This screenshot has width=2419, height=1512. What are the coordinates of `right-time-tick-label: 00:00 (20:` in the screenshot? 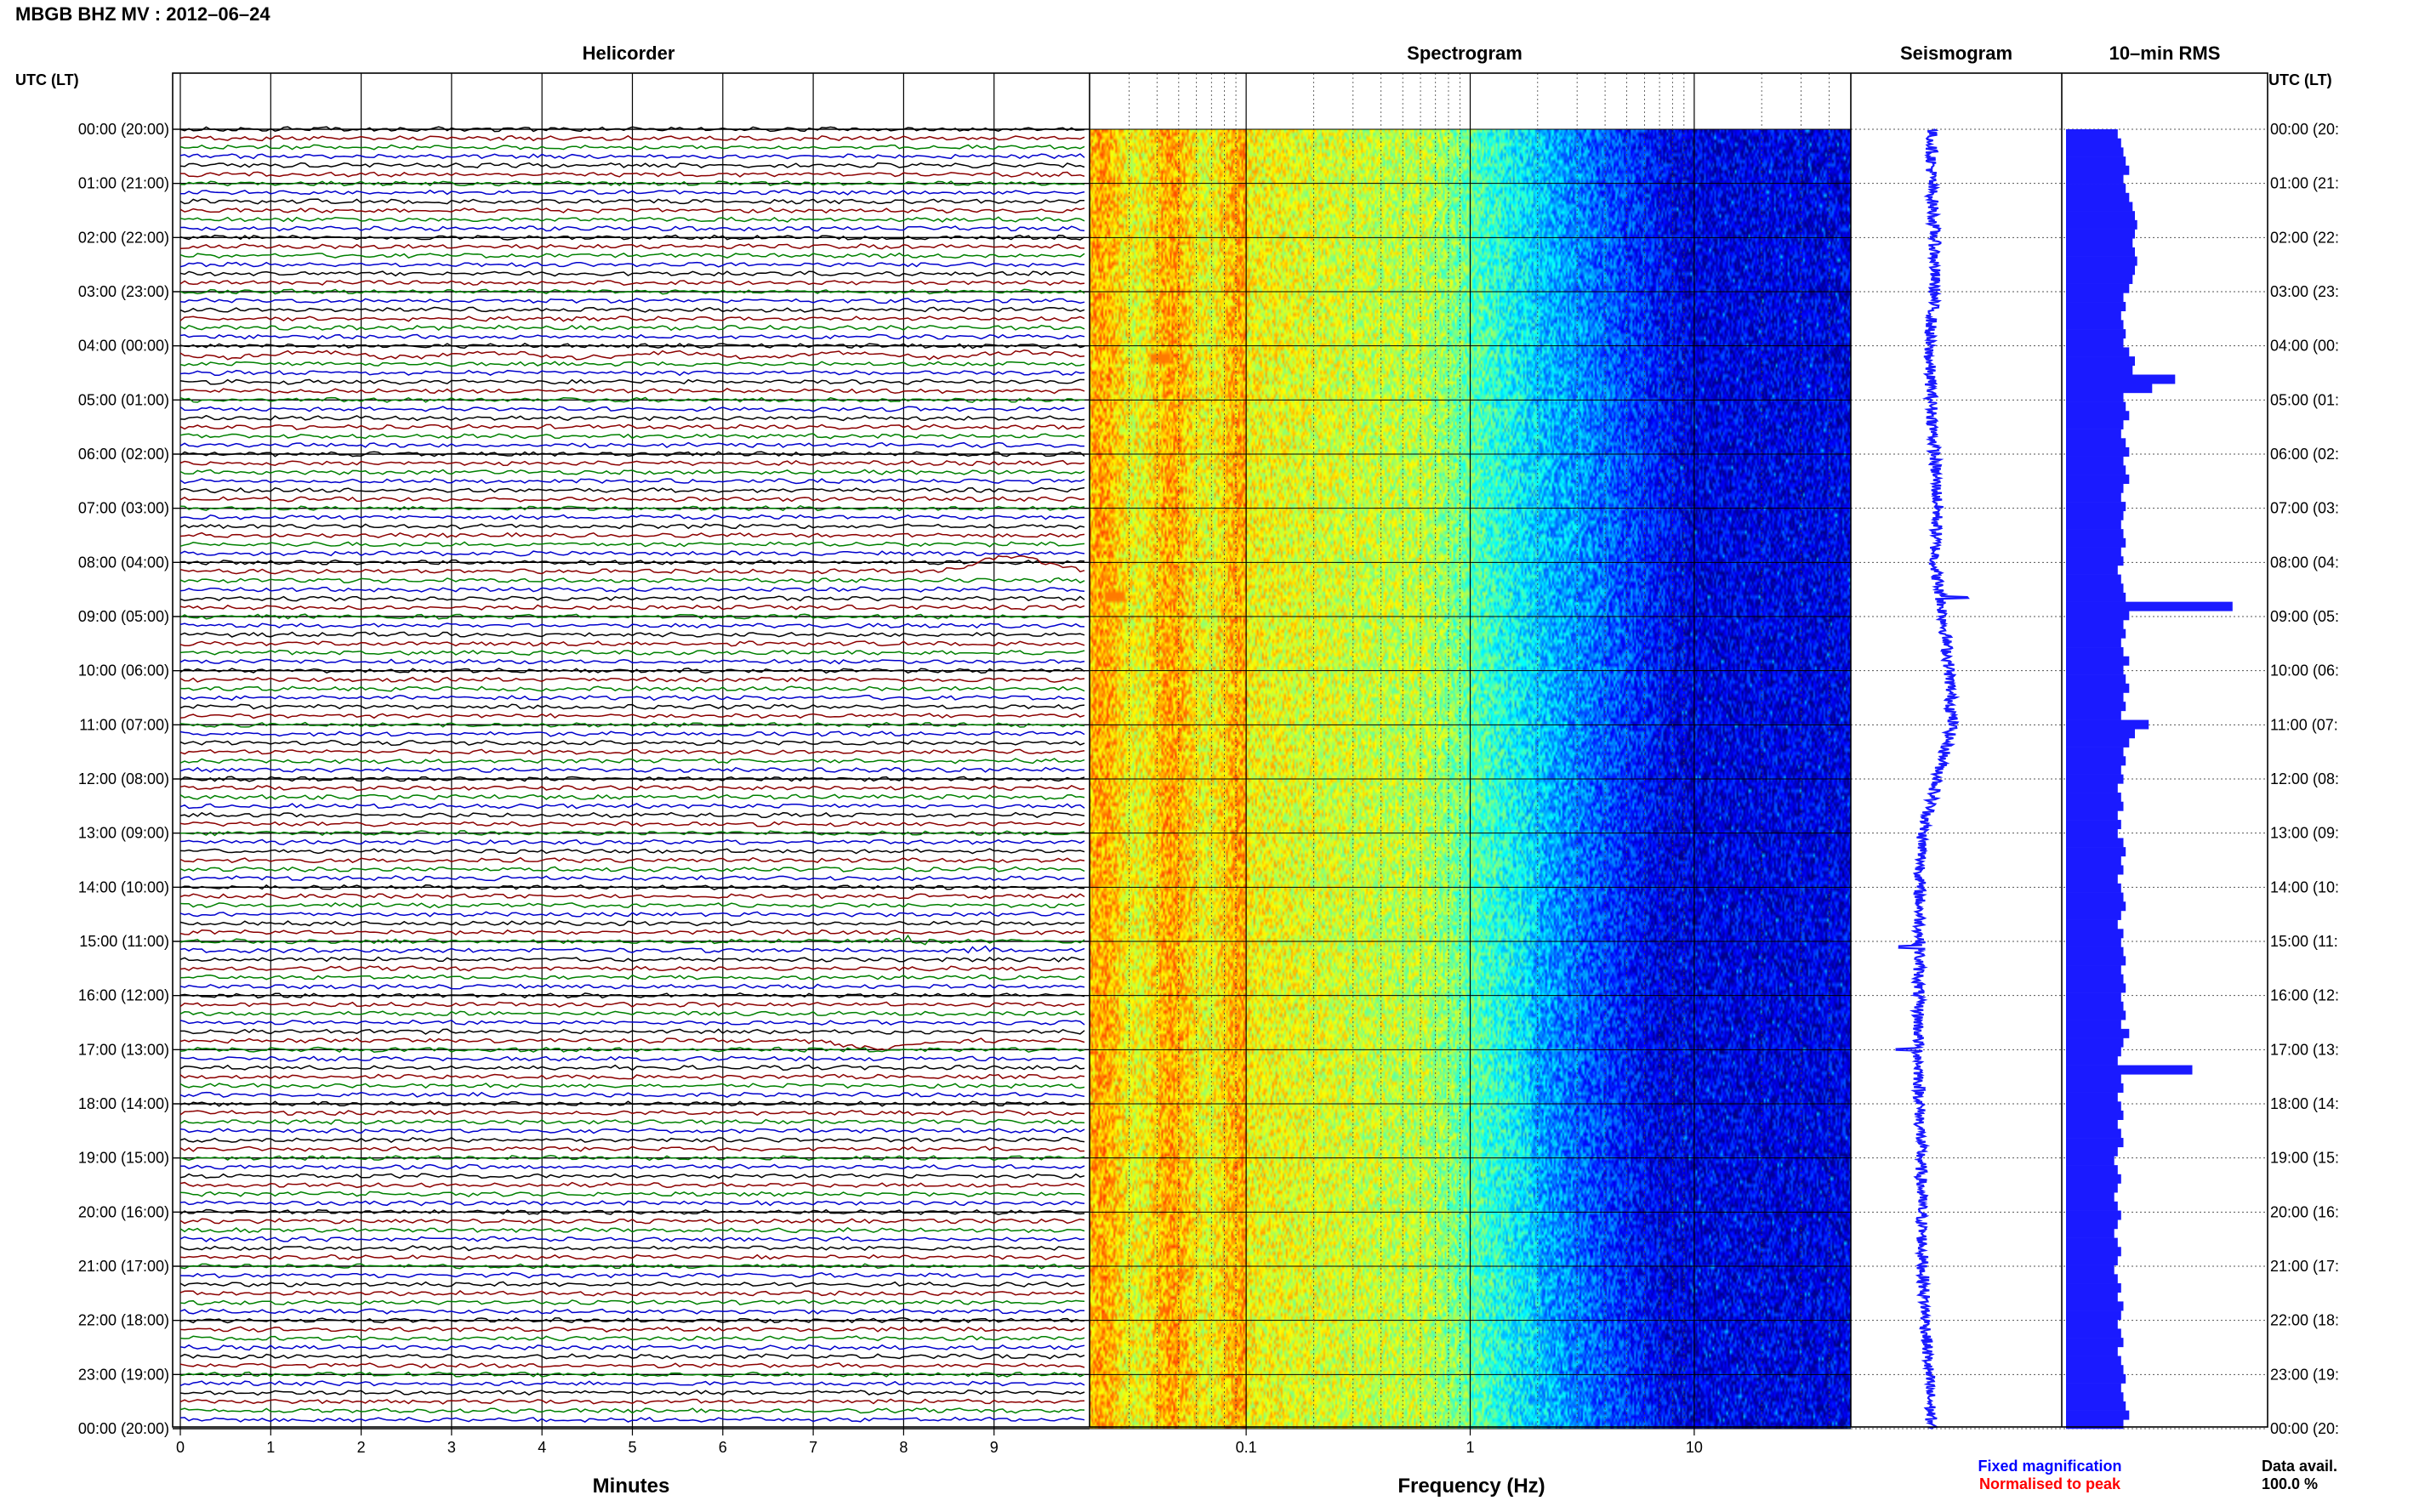 It's located at (2304, 1428).